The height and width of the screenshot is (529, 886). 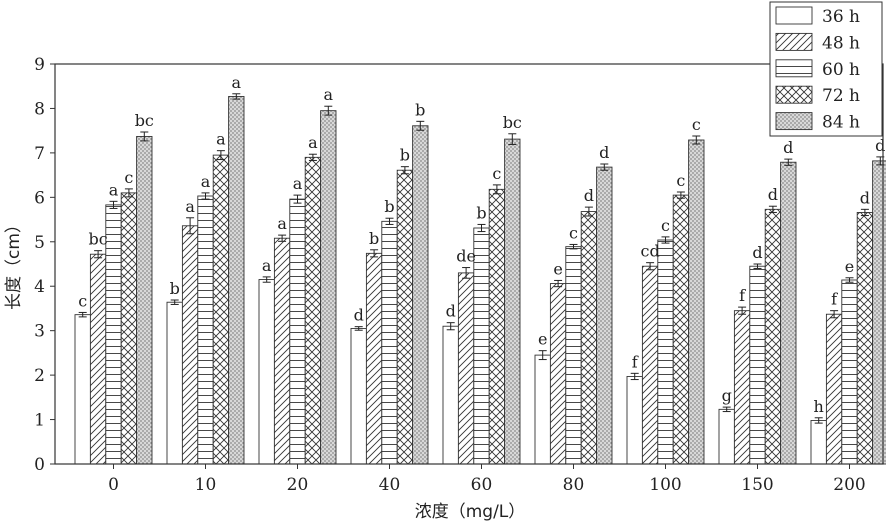 I want to click on legend-label: 72 h, so click(x=841, y=96).